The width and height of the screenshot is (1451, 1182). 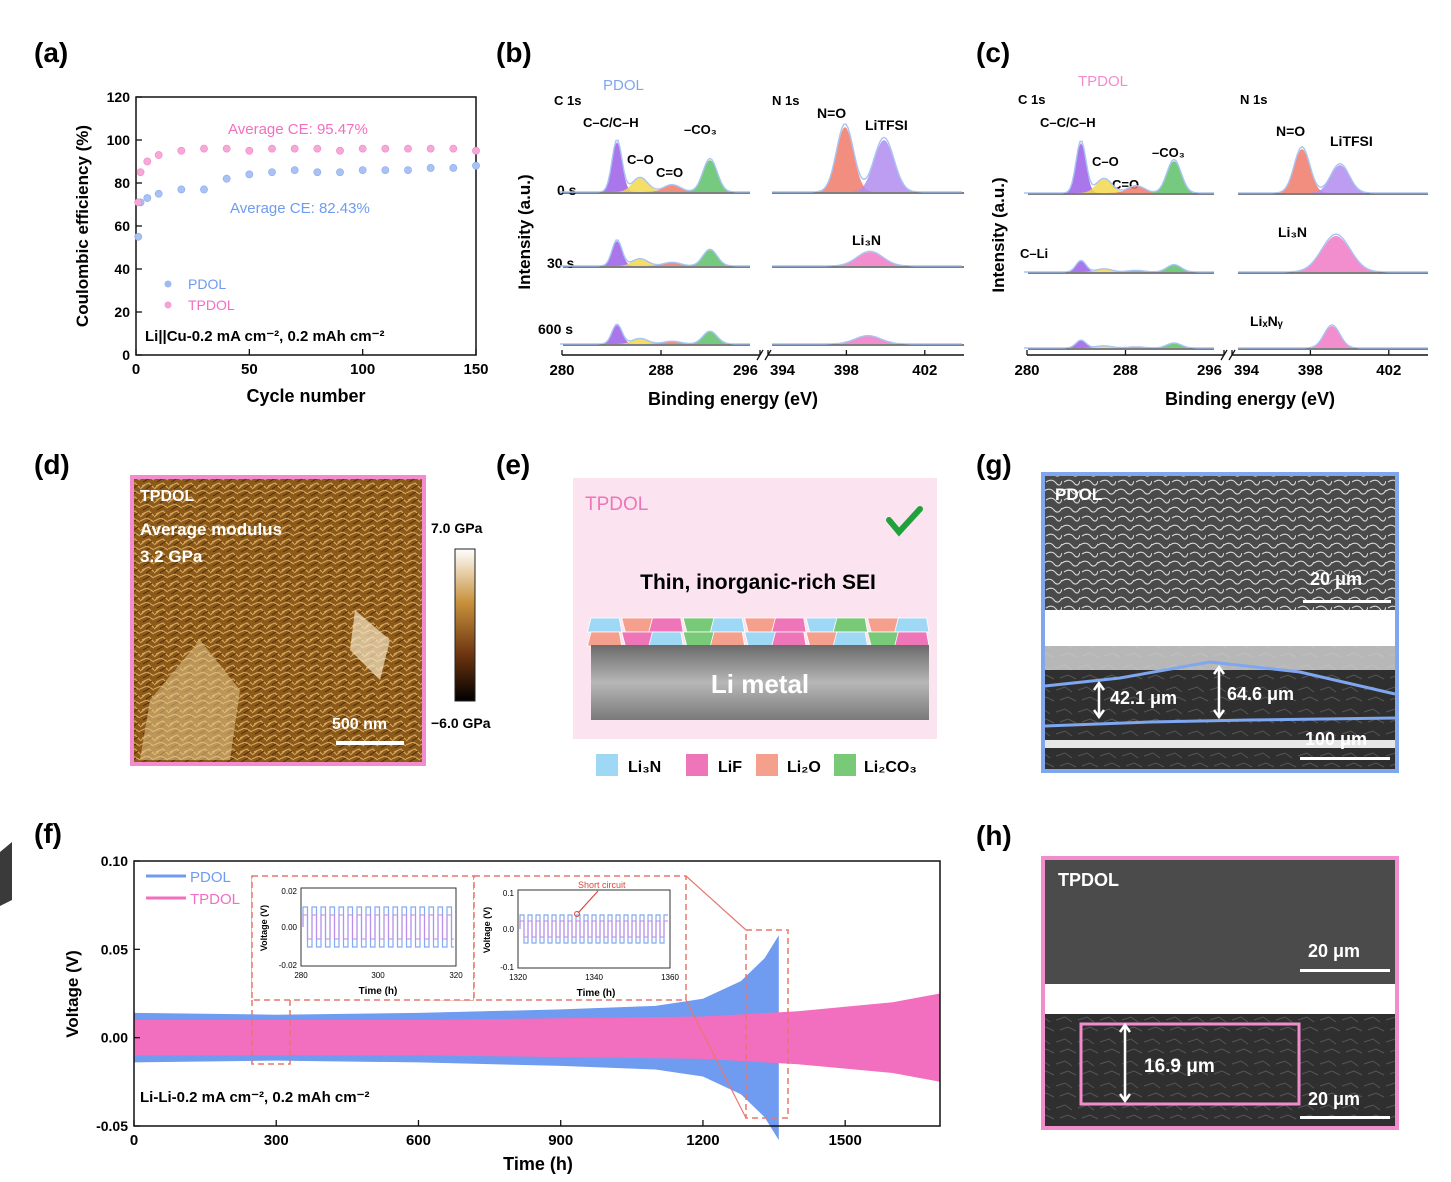 What do you see at coordinates (567, 100) in the screenshot?
I see `panel-b-c1s-label: C 1s` at bounding box center [567, 100].